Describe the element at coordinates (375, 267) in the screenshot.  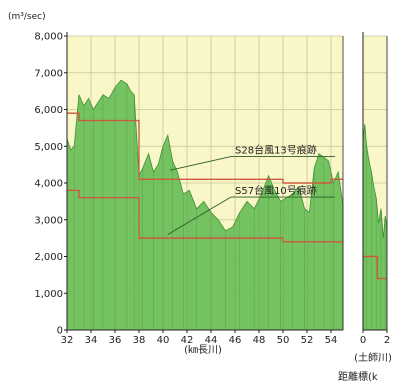
I see `capacity-line-upper` at that location.